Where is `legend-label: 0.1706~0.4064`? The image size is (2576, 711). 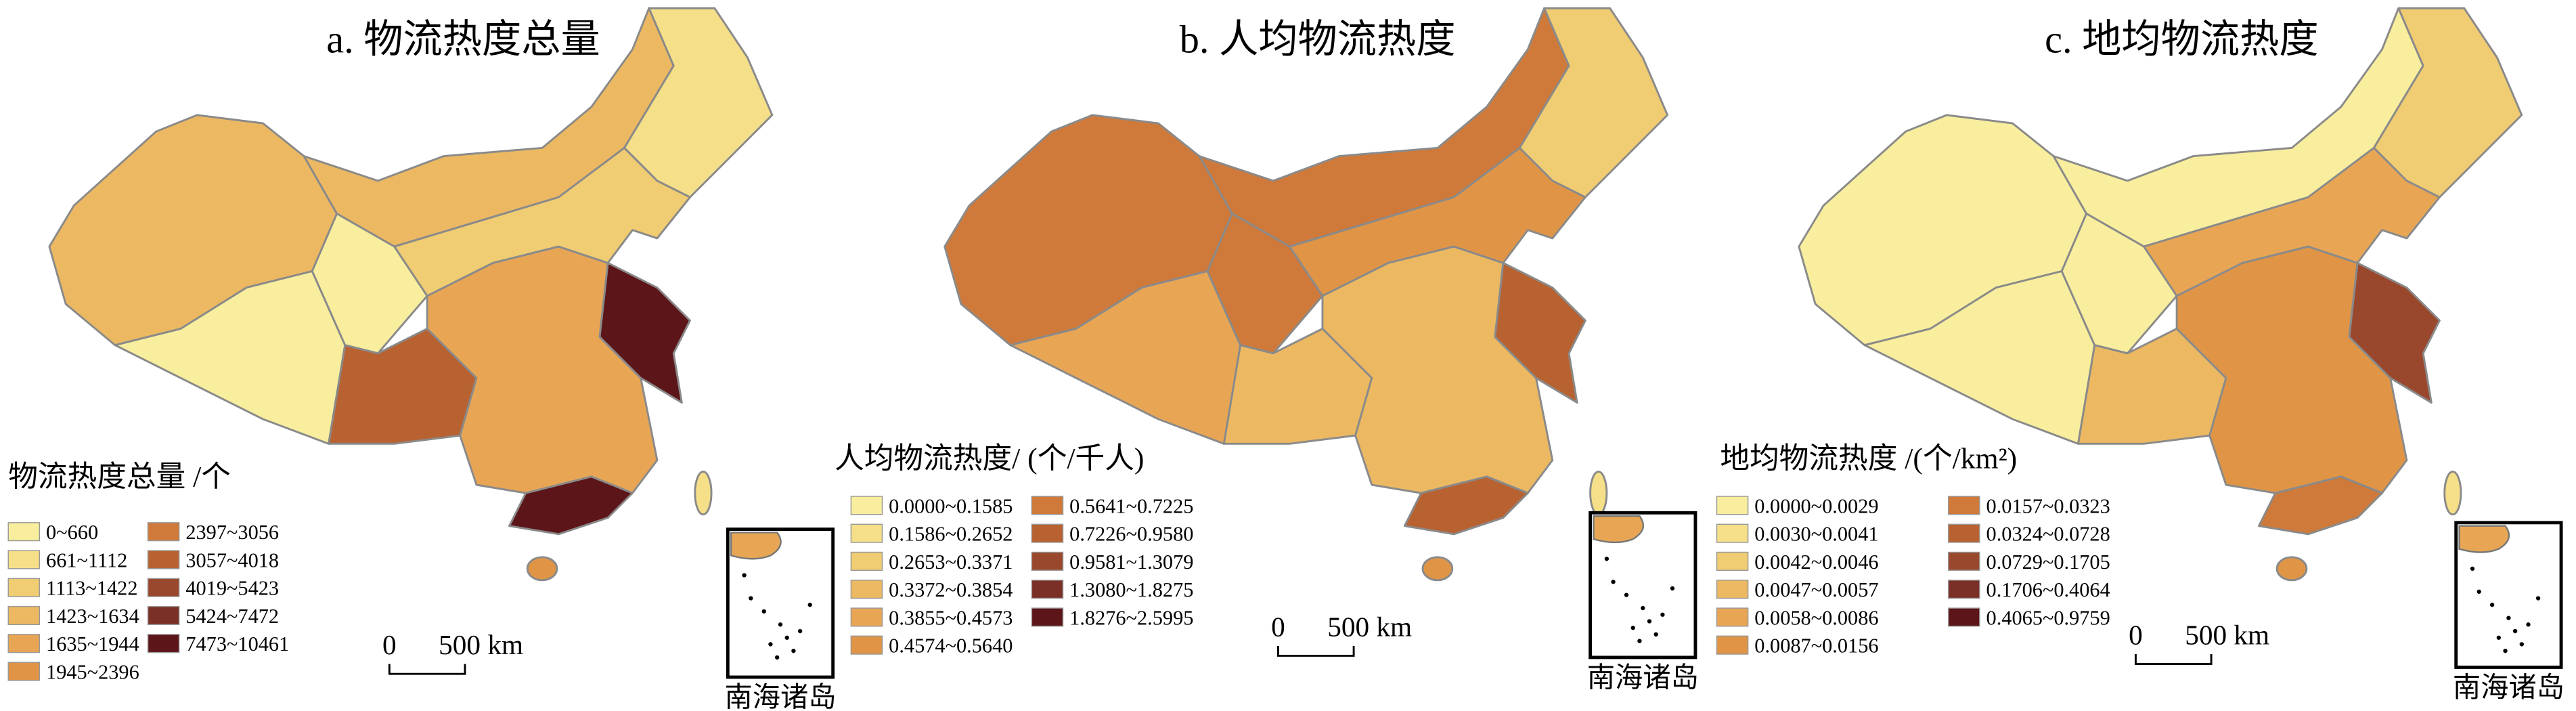 legend-label: 0.1706~0.4064 is located at coordinates (2048, 589).